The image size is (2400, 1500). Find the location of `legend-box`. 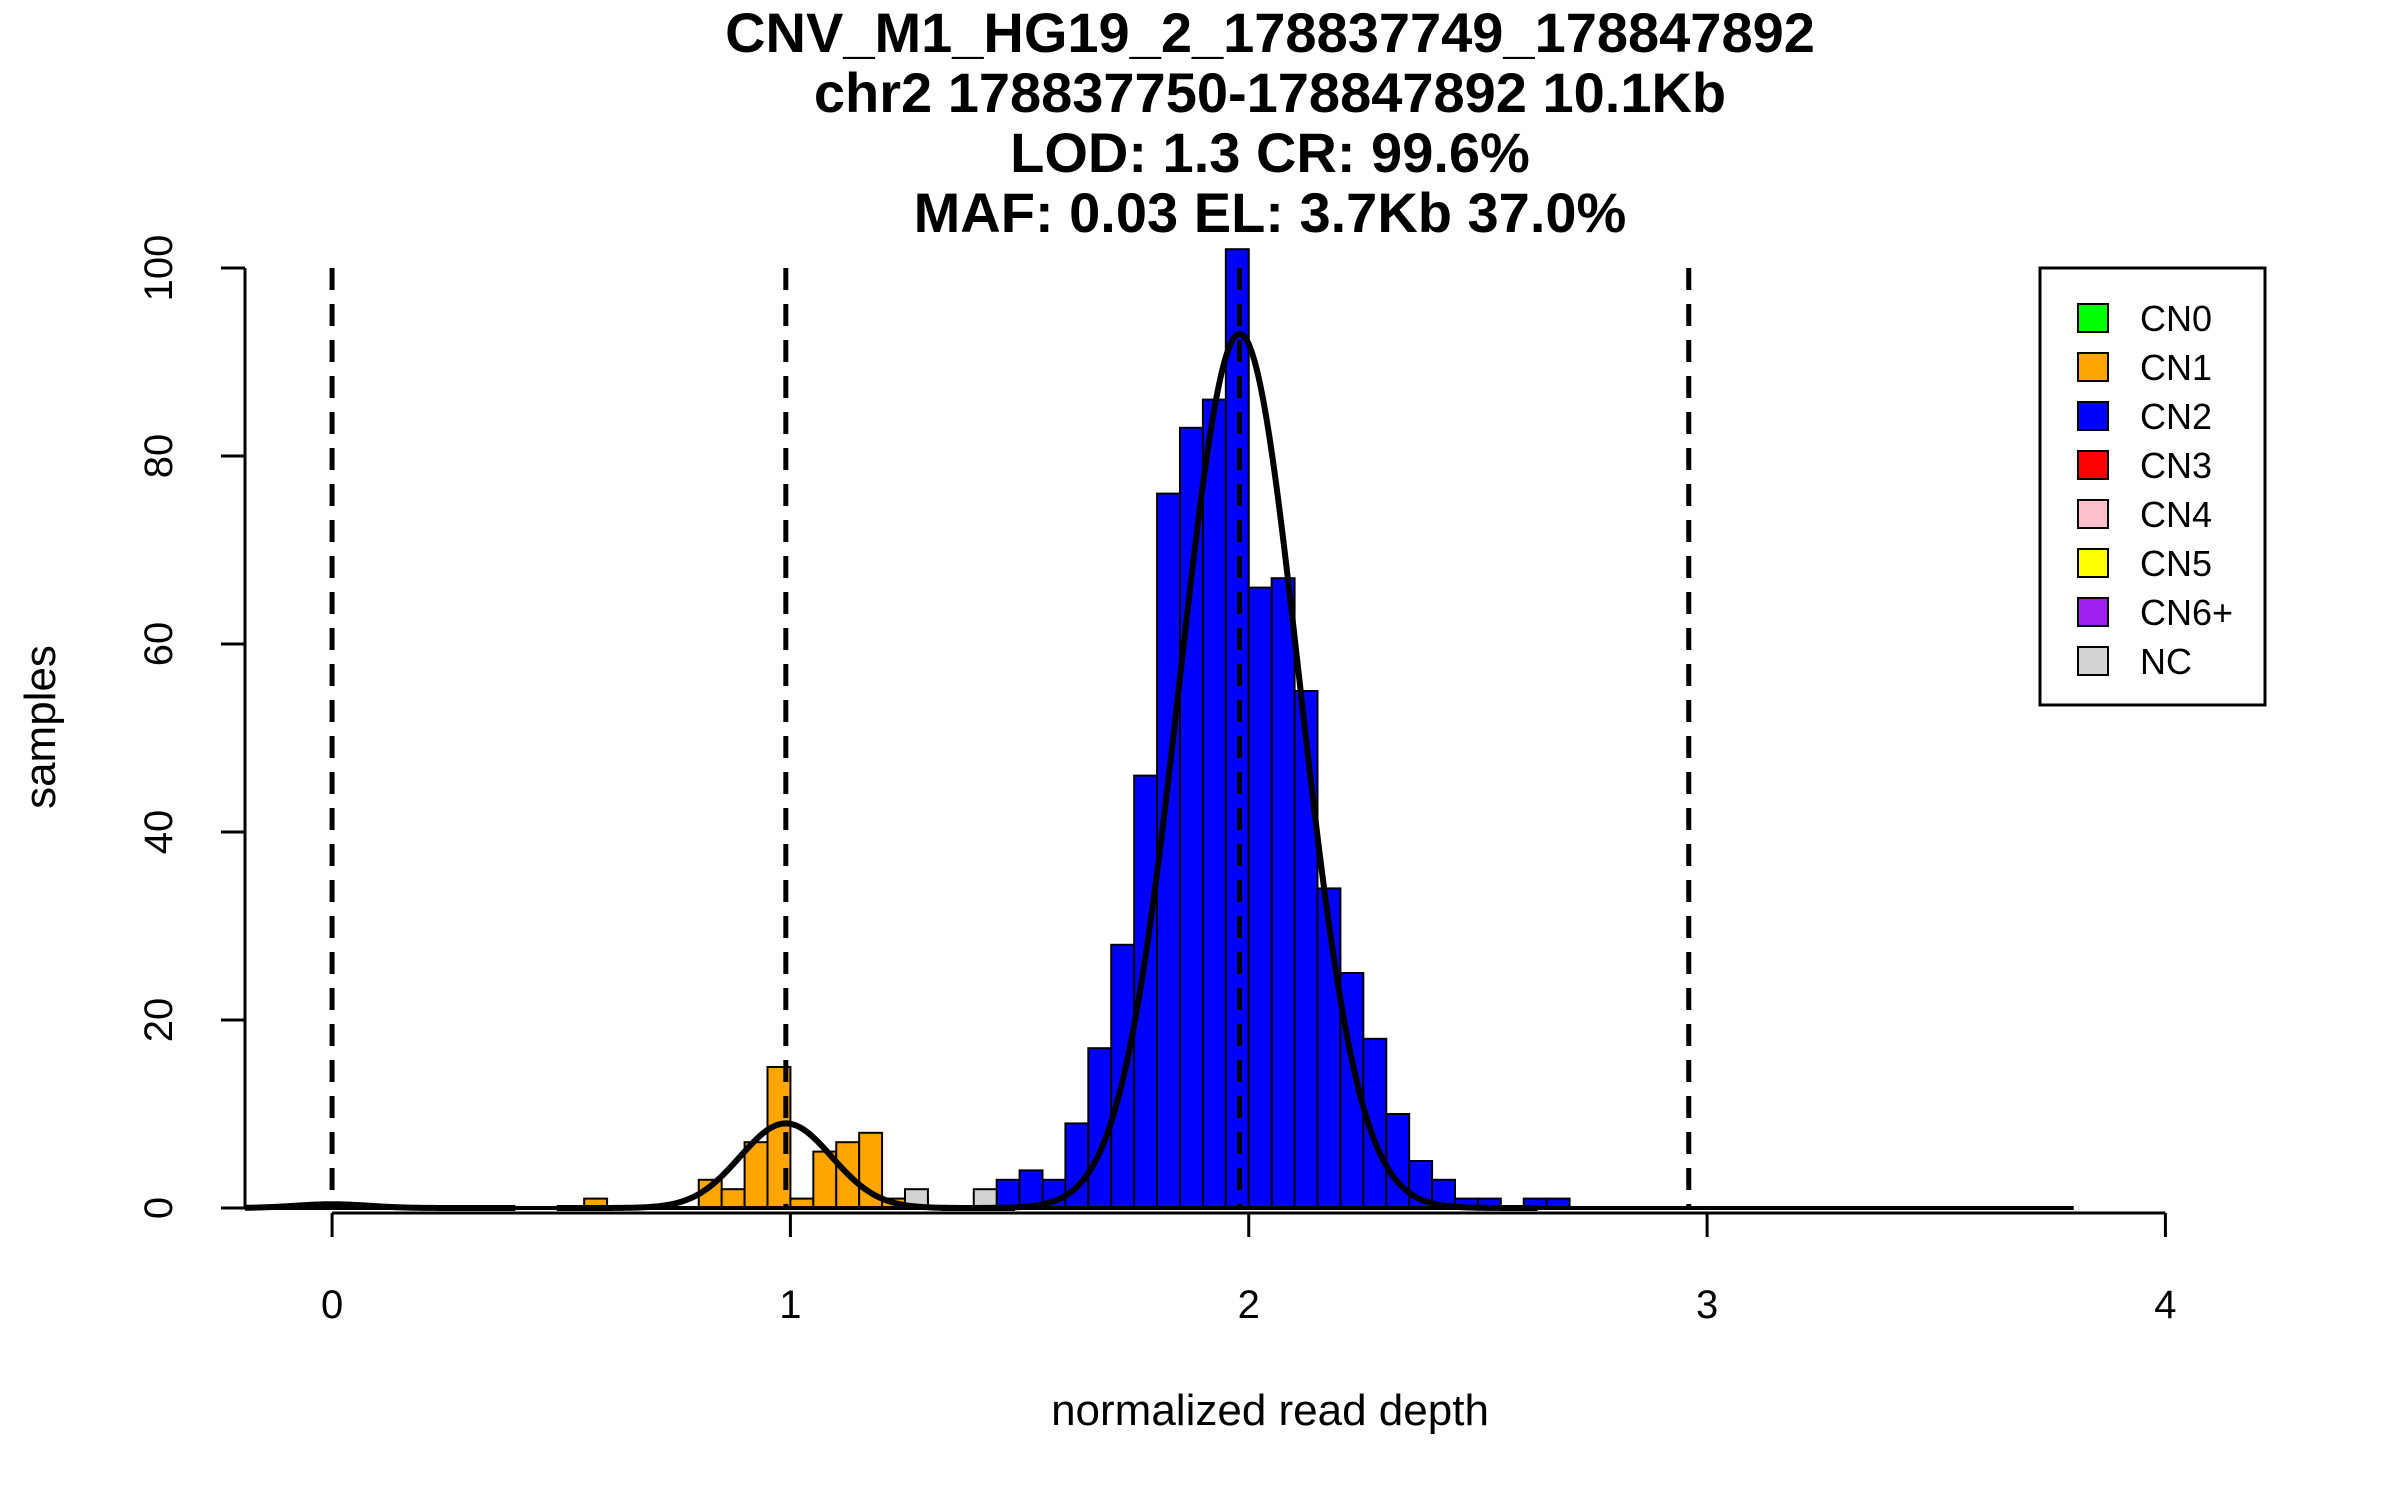

legend-box is located at coordinates (2152, 486).